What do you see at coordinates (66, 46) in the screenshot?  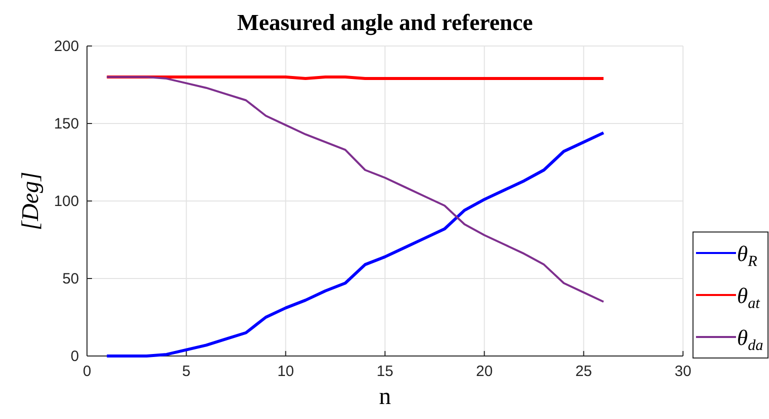 I see `y-tick-label: 200` at bounding box center [66, 46].